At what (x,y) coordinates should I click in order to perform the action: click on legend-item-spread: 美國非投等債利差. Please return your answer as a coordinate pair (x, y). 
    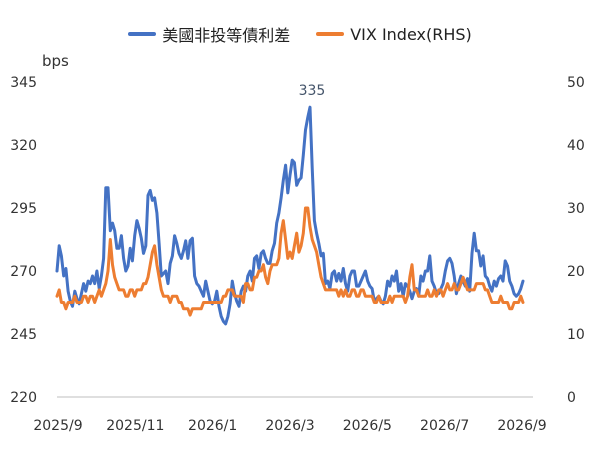
    Looking at the image, I should click on (209, 34).